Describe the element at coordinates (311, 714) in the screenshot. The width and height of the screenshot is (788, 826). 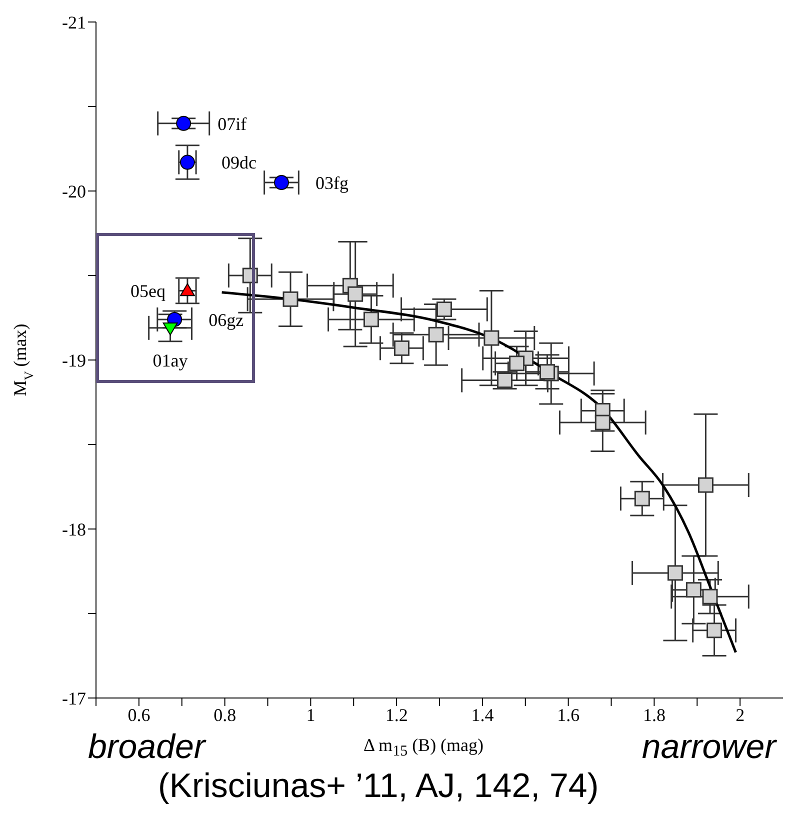
I see `x-tick-label: 1` at that location.